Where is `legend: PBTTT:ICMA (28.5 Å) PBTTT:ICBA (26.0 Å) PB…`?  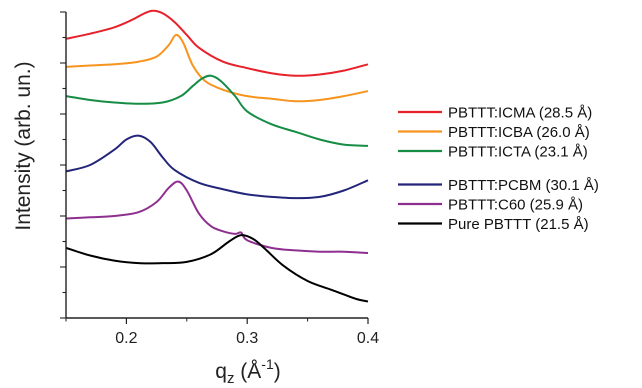
legend: PBTTT:ICMA (28.5 Å) PBTTT:ICBA (26.0 Å) PB… is located at coordinates (498, 169).